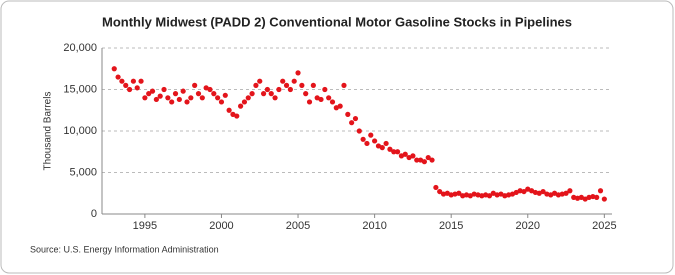 Image resolution: width=675 pixels, height=275 pixels. I want to click on x-tick-label: 2010, so click(374, 226).